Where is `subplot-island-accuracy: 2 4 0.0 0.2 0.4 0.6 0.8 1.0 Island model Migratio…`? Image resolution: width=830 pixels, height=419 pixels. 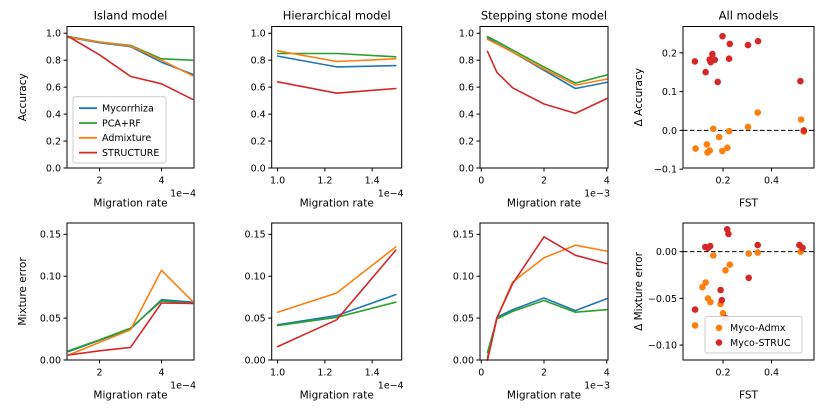 subplot-island-accuracy: 2 4 0.0 0.2 0.4 0.6 0.8 1.0 Island model Migratio… is located at coordinates (106, 109).